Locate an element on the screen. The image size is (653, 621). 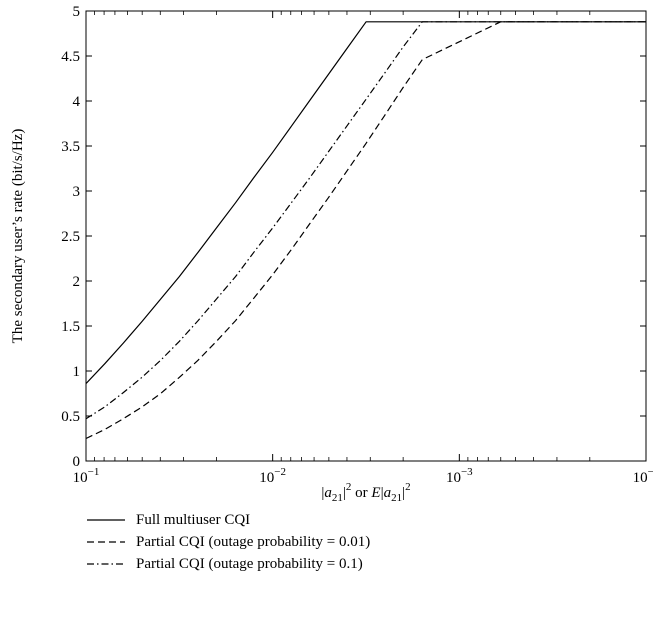
x-tick-label: 10⁻³ is located at coordinates (459, 476).